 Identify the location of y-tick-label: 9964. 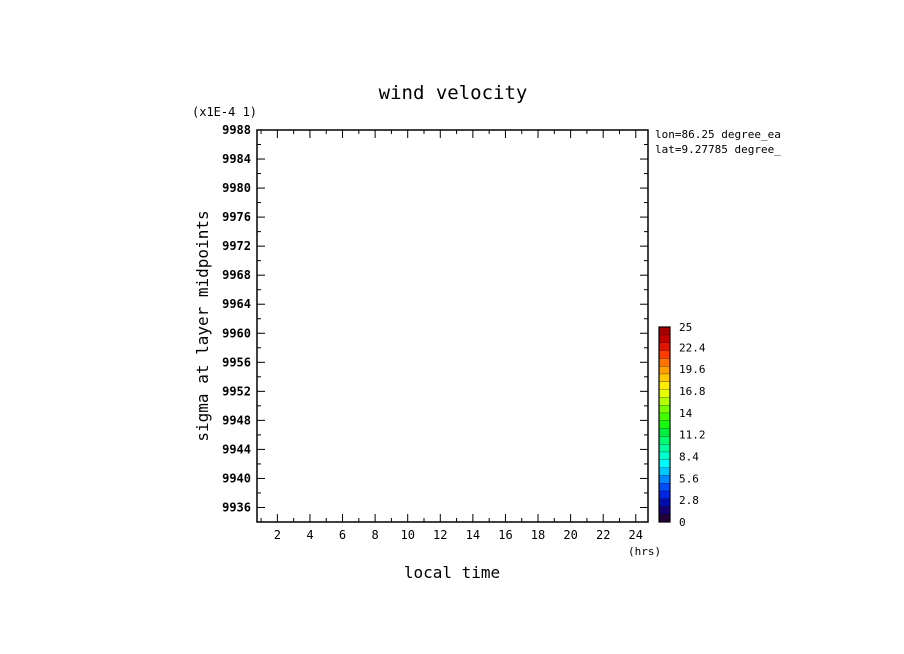
(236, 304).